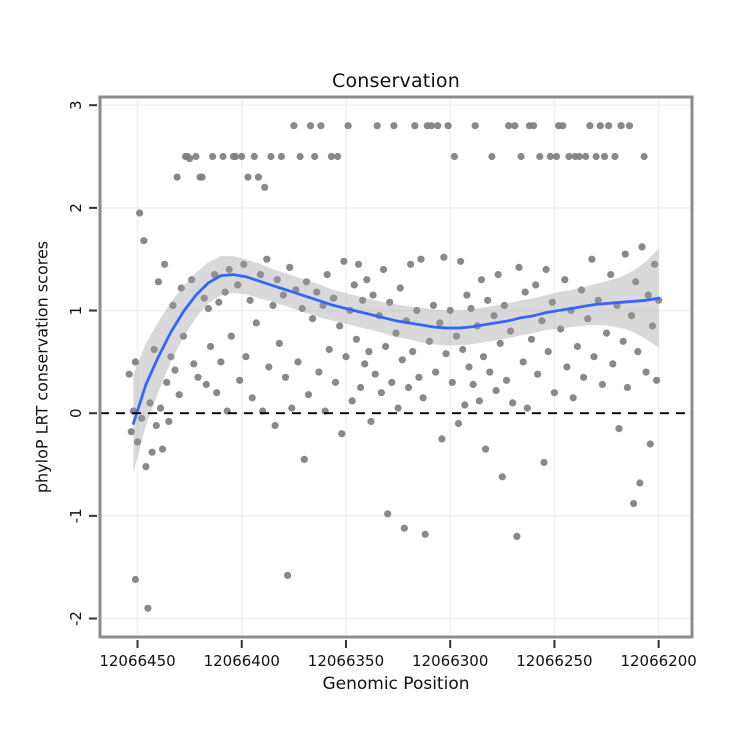  I want to click on x-tick-label: 12066250, so click(554, 661).